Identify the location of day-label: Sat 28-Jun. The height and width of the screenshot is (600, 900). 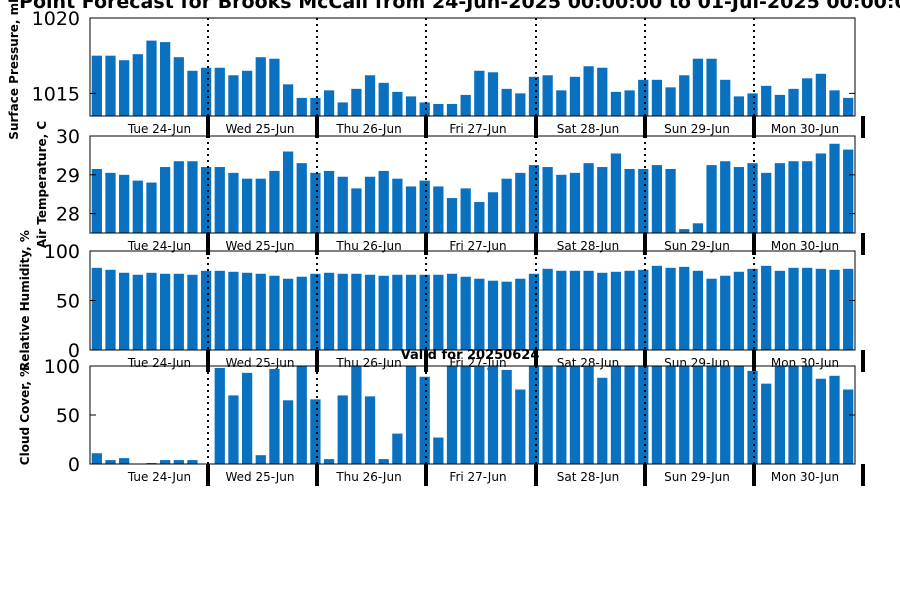
(588, 246).